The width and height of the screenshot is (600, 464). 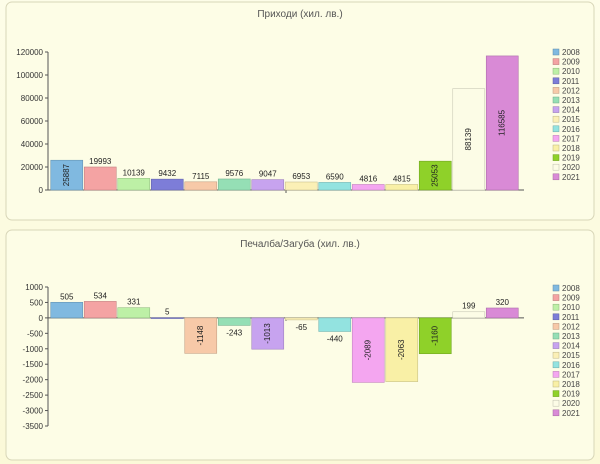 I want to click on profit-y-tick-label: -500, so click(x=35, y=333).